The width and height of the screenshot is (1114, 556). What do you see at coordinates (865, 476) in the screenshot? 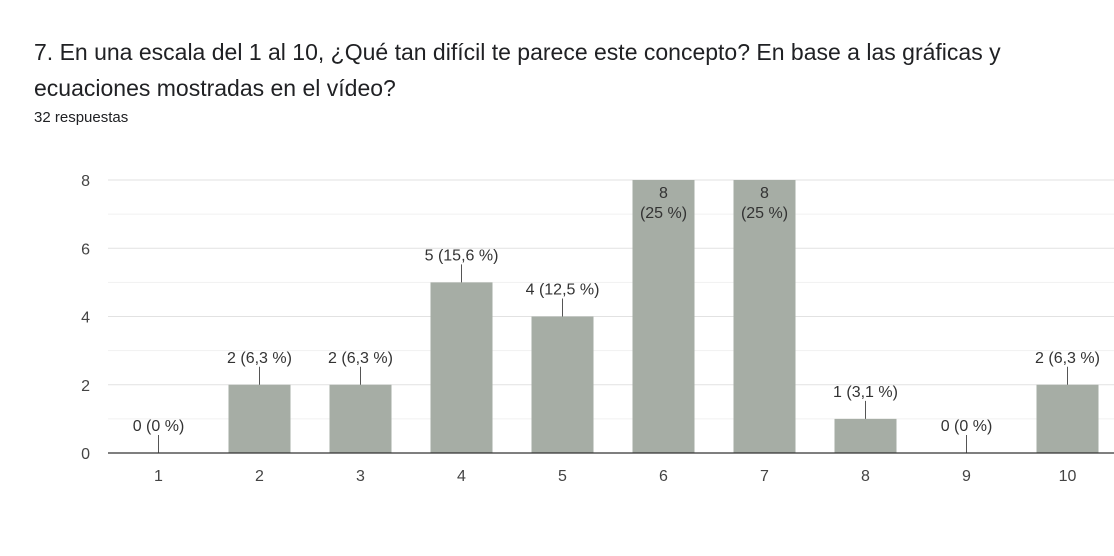
I see `x-tick-label: 8` at bounding box center [865, 476].